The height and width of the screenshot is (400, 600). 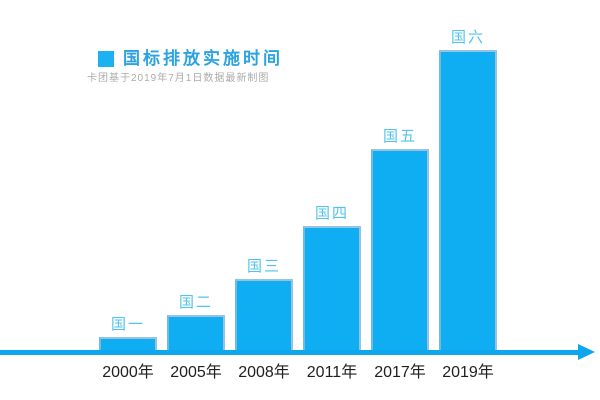 I want to click on x-axis-line, so click(x=290, y=352).